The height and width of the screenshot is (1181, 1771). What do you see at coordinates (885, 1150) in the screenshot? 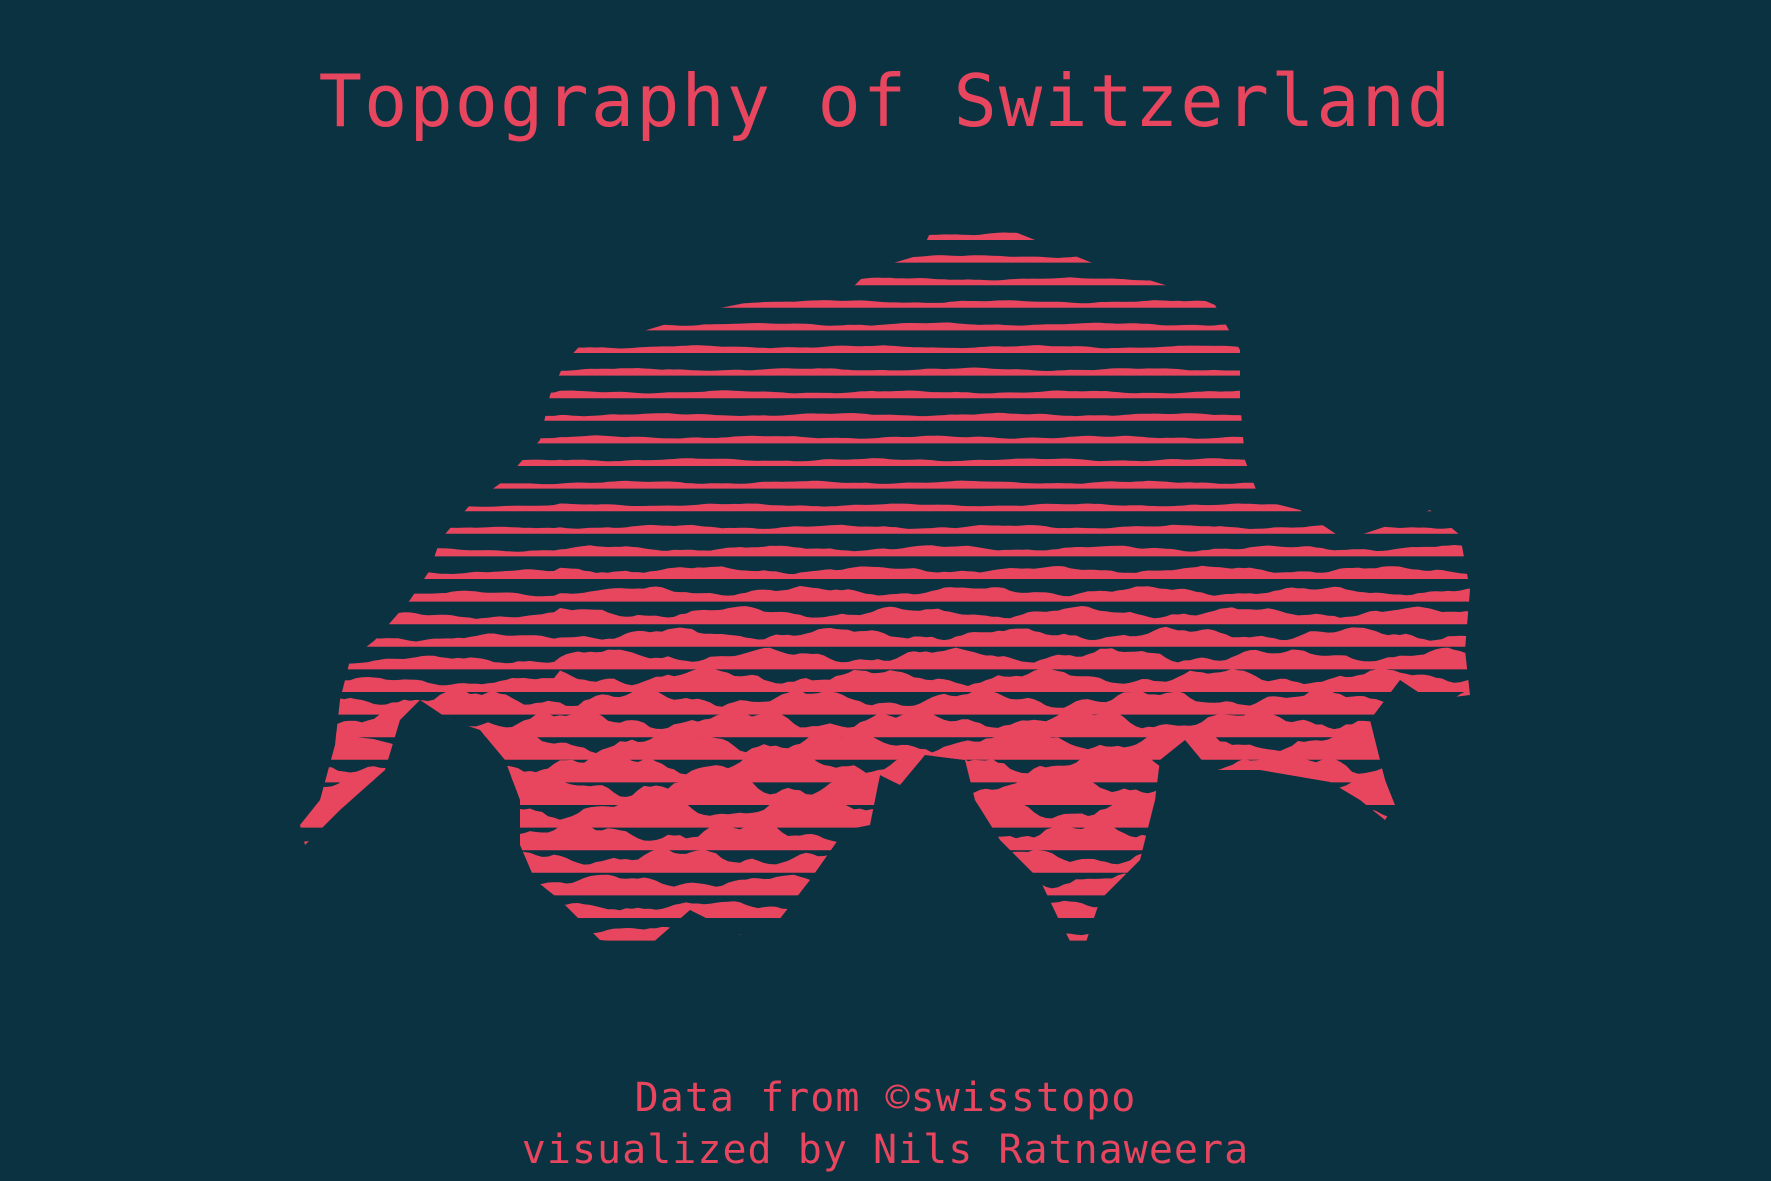
I see `author-credit: visualized by Nils Ratnaweera` at bounding box center [885, 1150].